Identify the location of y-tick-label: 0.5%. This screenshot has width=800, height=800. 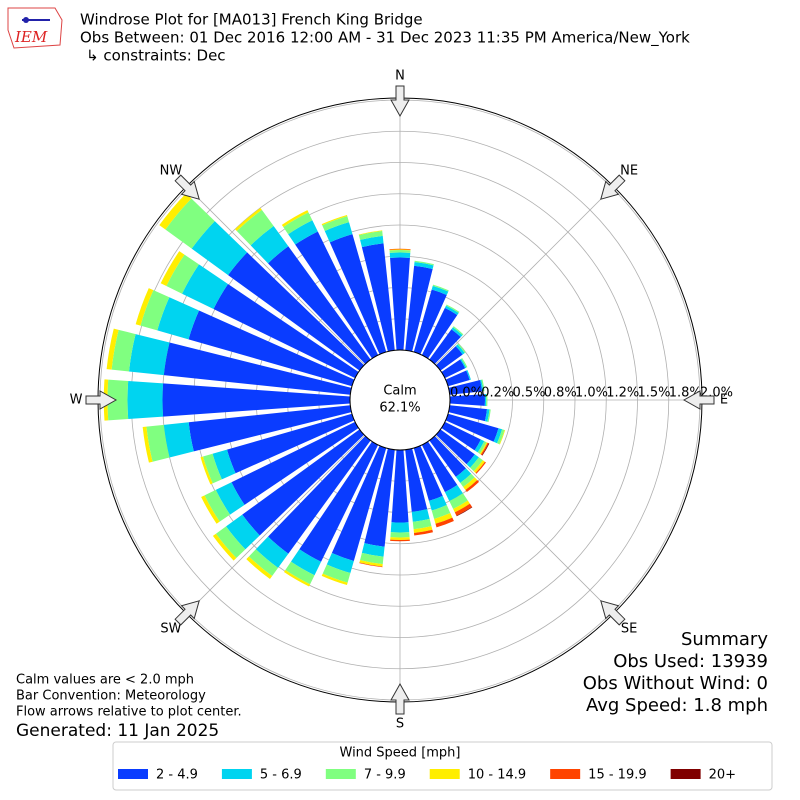
(529, 393).